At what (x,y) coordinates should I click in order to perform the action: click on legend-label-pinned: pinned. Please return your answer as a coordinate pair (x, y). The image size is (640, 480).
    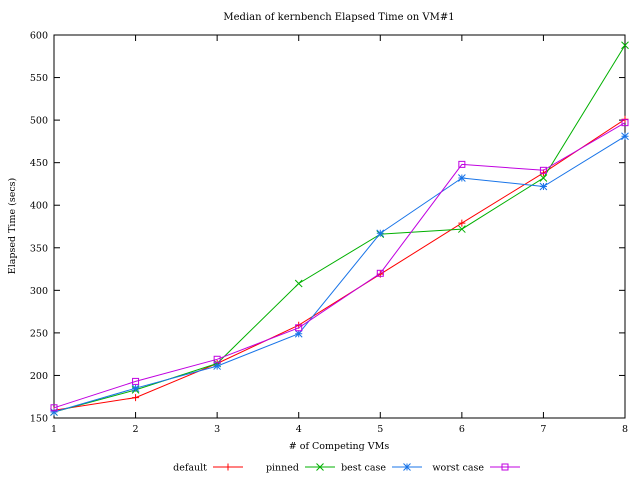
    Looking at the image, I should click on (282, 468).